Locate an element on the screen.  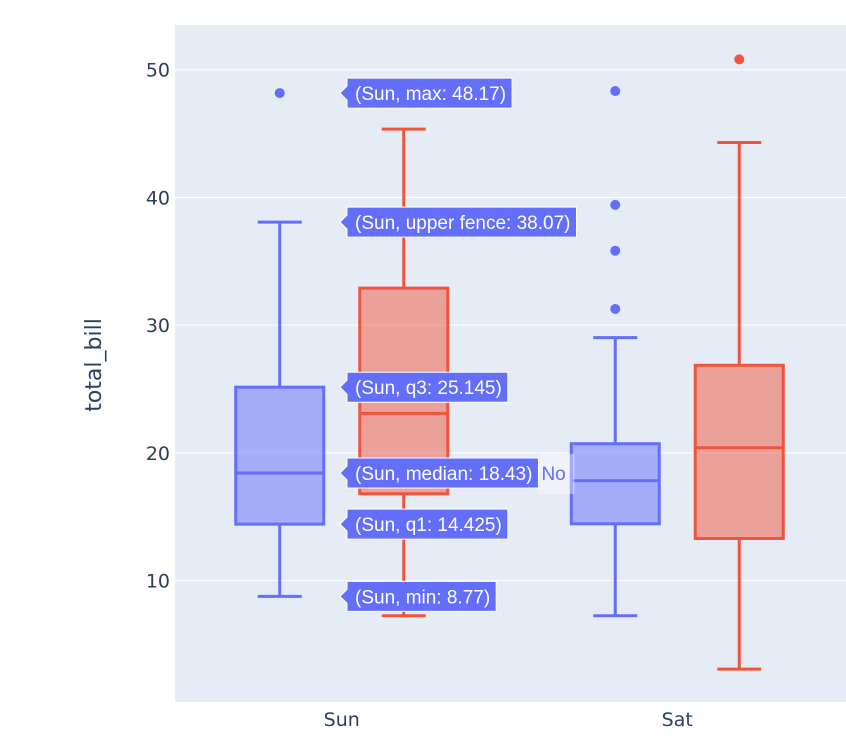
hover-label-text: (Sun, upper fence: 38.07) is located at coordinates (462, 223).